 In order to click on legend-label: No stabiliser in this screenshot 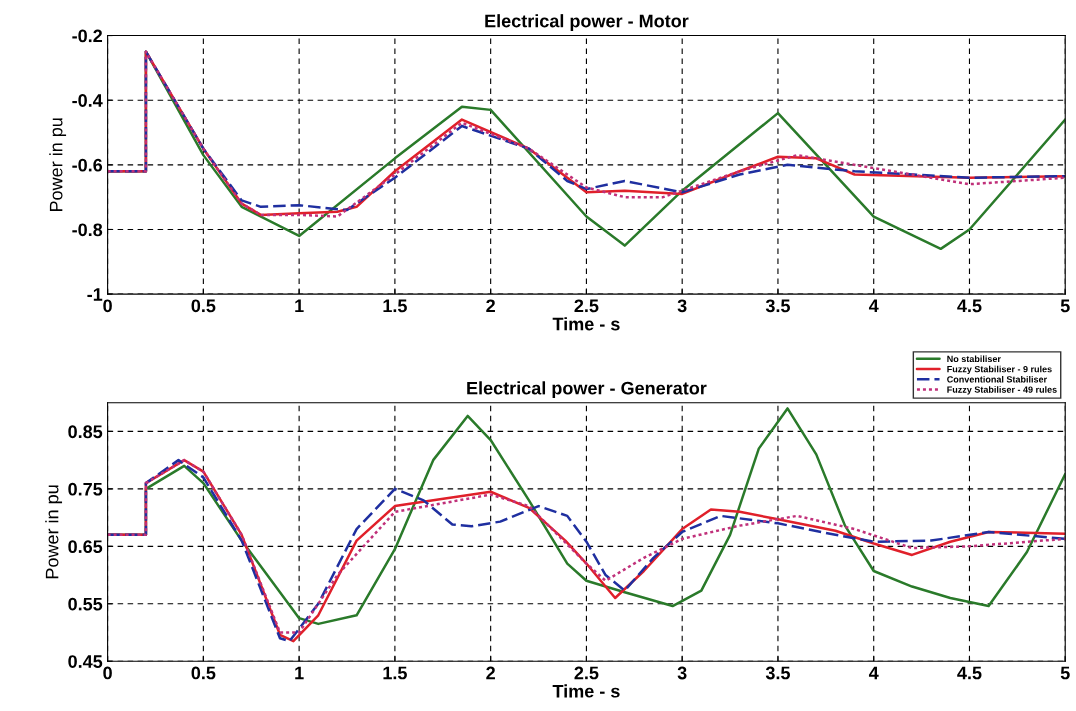, I will do `click(974, 359)`.